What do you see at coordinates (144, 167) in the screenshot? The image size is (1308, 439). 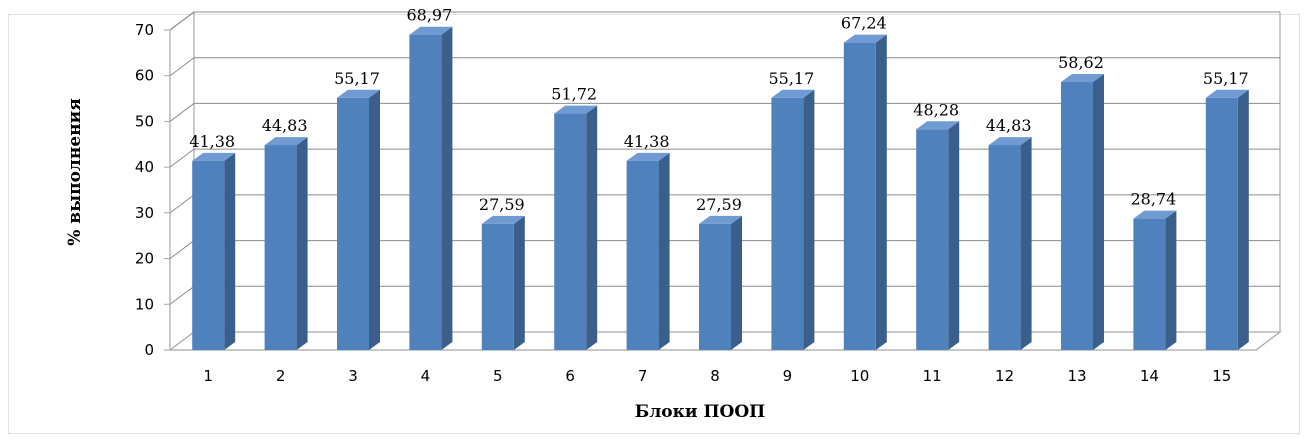 I see `y-tick-label: 40` at bounding box center [144, 167].